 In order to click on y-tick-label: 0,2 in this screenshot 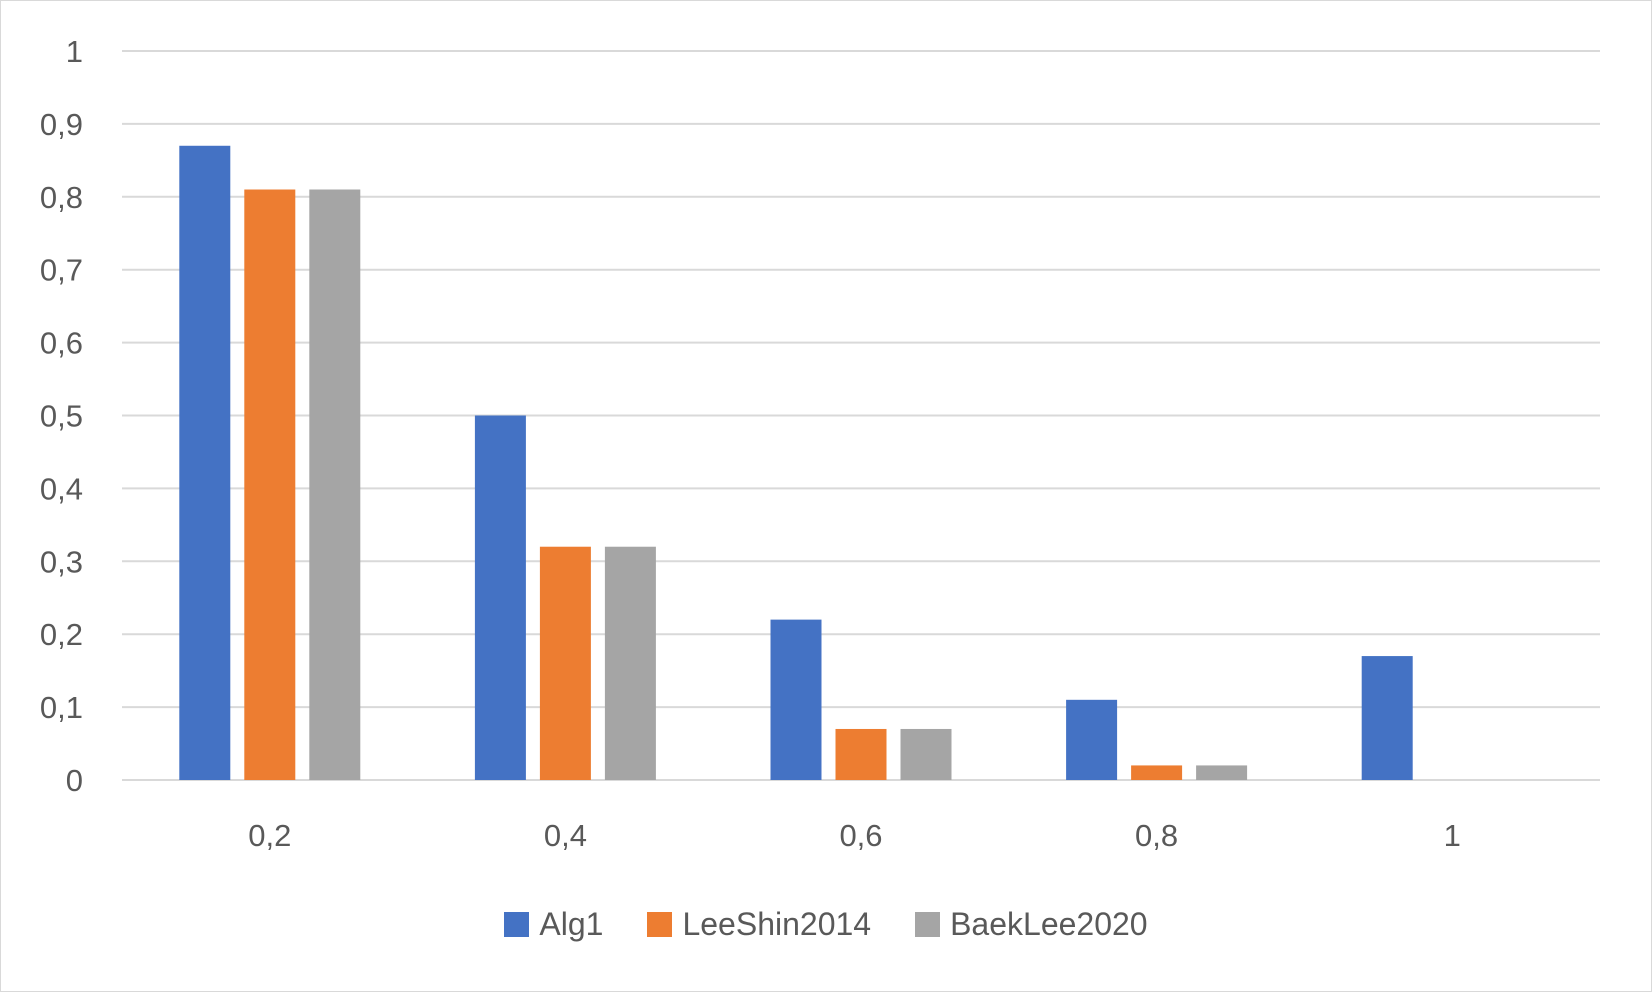, I will do `click(61, 634)`.